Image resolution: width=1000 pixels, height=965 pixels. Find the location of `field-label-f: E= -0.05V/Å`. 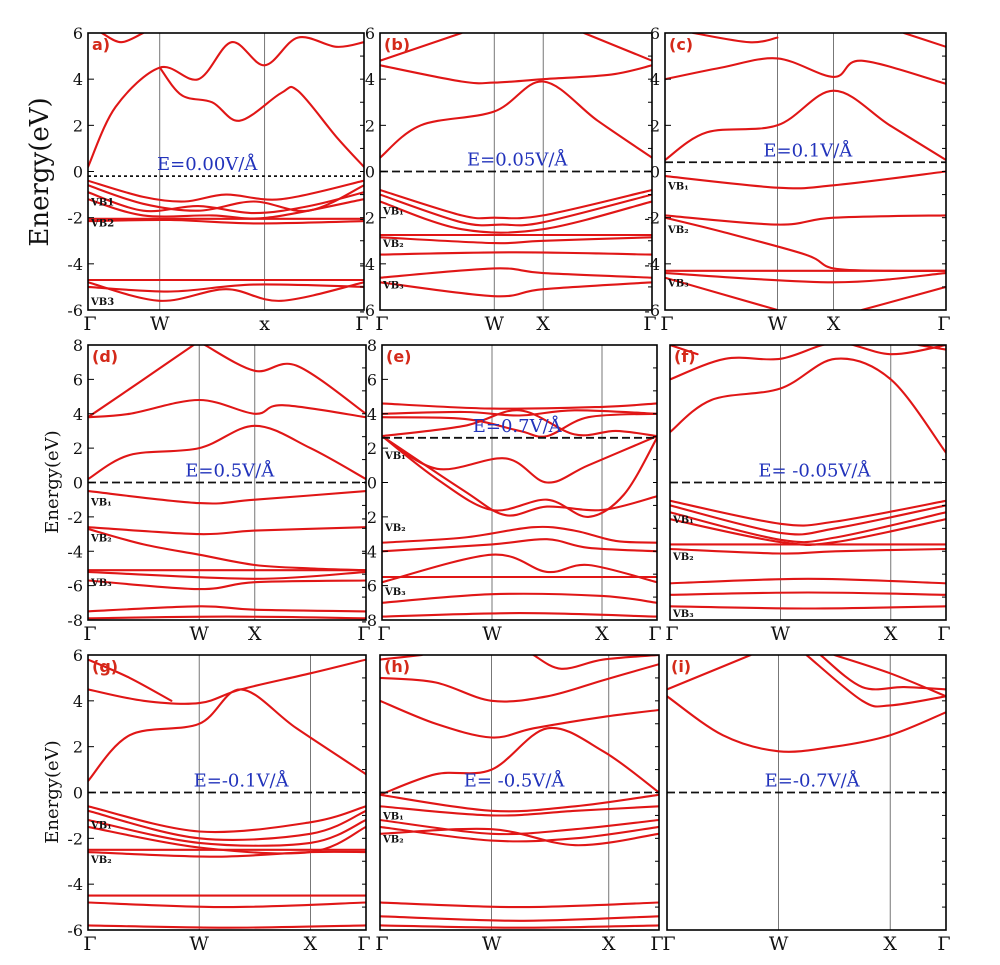

field-label-f: E= -0.05V/Å is located at coordinates (814, 471).